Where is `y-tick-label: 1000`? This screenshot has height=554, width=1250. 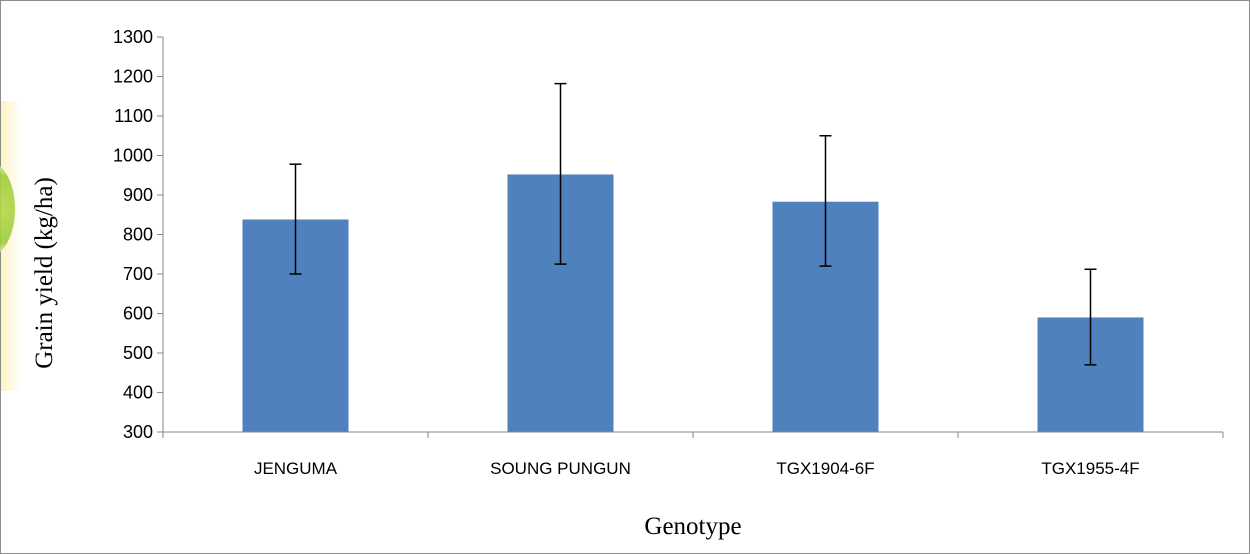
y-tick-label: 1000 is located at coordinates (133, 156).